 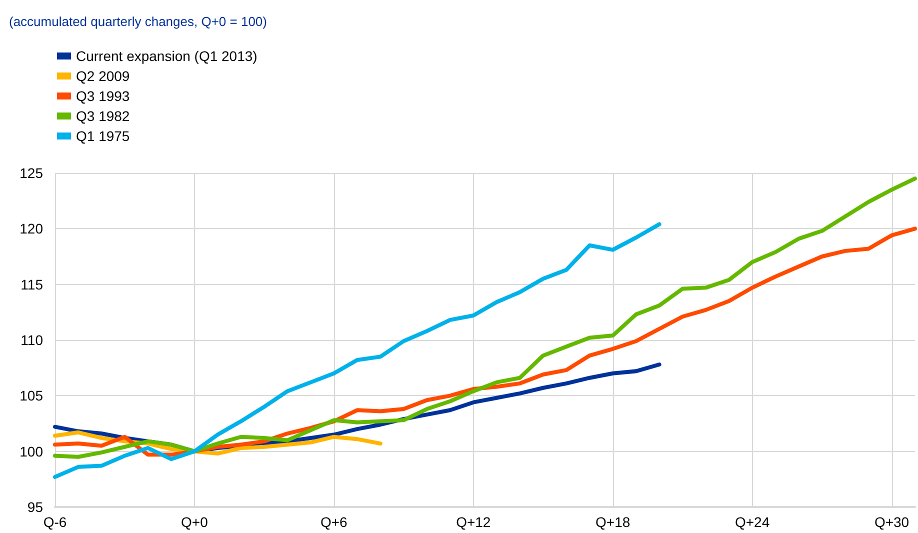 What do you see at coordinates (35, 507) in the screenshot?
I see `y-tick-label: 95` at bounding box center [35, 507].